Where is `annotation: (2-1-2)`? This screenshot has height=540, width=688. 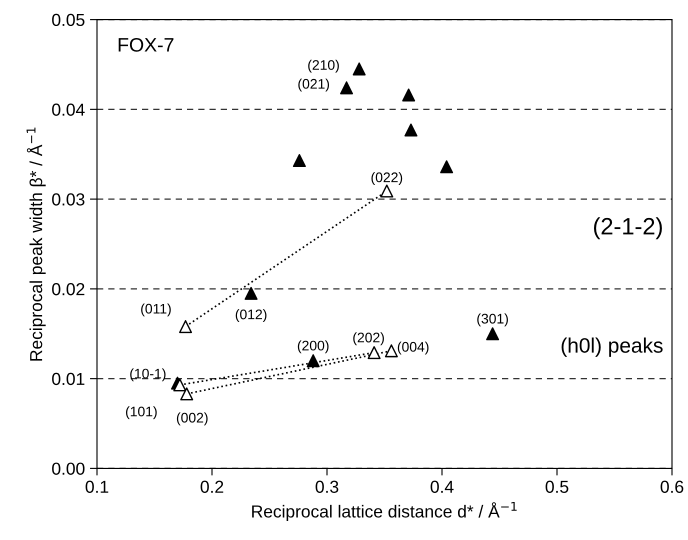 annotation: (2-1-2) is located at coordinates (628, 228).